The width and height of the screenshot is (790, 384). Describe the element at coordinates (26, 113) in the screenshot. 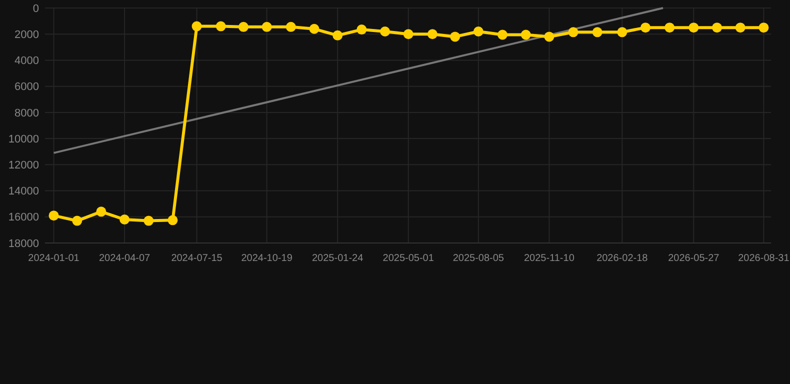

I see `y-tick-label: 8000` at that location.